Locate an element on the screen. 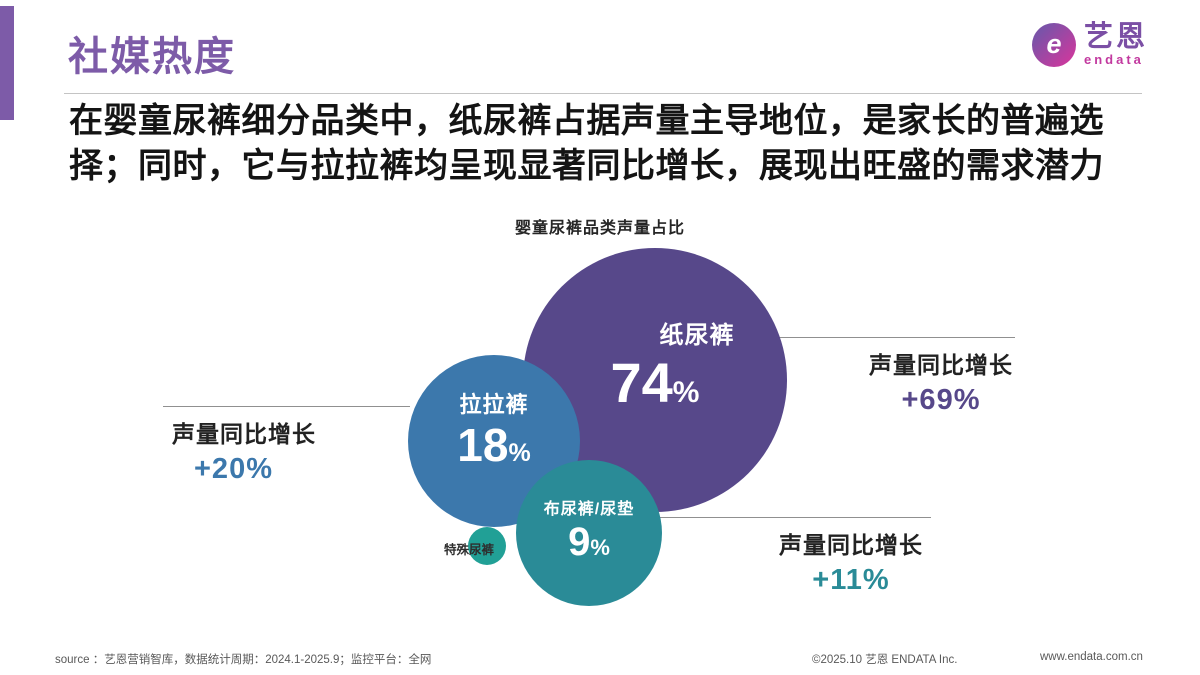 Image resolution: width=1200 pixels, height=675 pixels. bubble-paper-diaper-value: 74% is located at coordinates (655, 383).